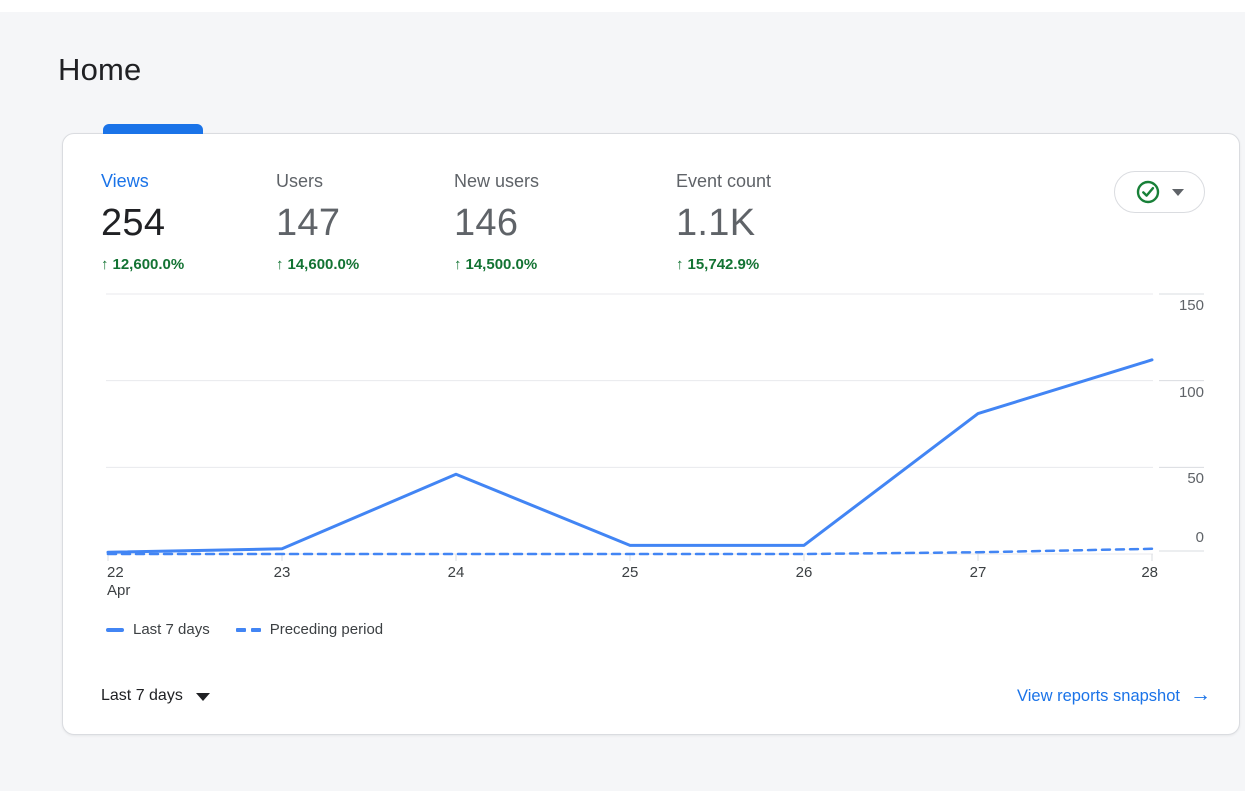  Describe the element at coordinates (202, 697) in the screenshot. I see `dropdown-caret-icon` at that location.